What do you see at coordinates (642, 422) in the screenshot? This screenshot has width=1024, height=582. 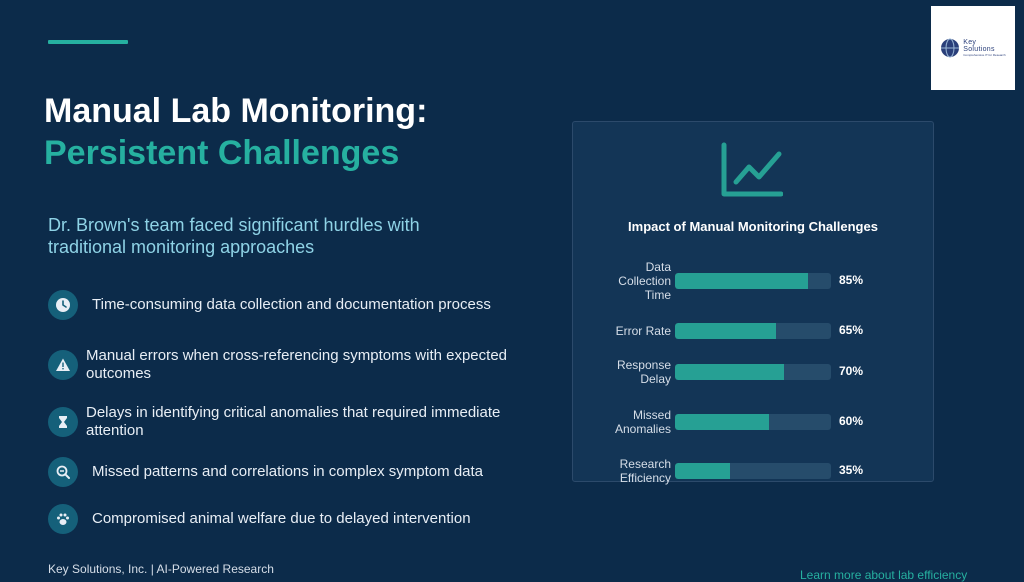 I see `category-label: Missed Anomalies` at bounding box center [642, 422].